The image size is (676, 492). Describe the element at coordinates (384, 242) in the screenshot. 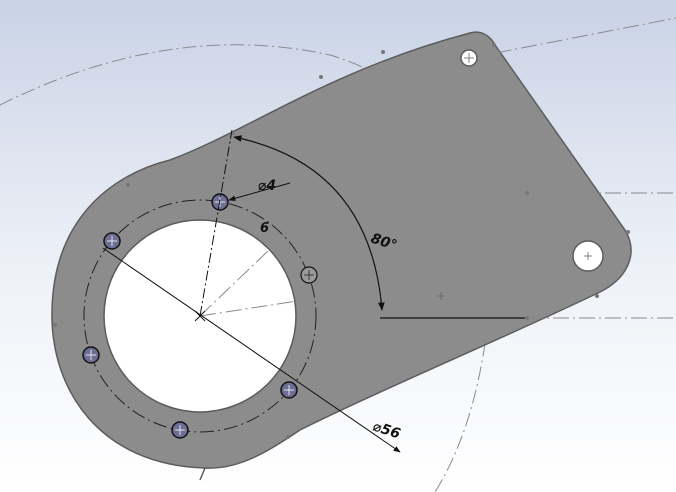

I see `angle-label: 80°` at that location.